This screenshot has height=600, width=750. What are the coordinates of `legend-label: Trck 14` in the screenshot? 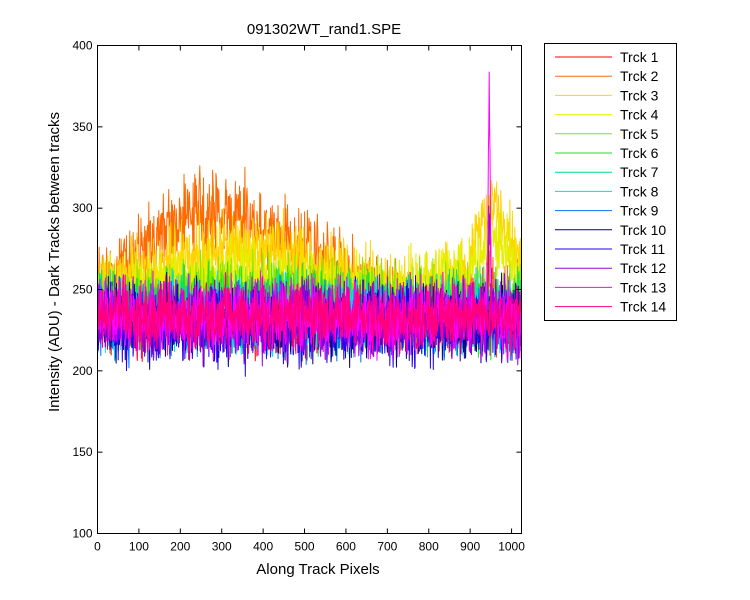 It's located at (643, 307).